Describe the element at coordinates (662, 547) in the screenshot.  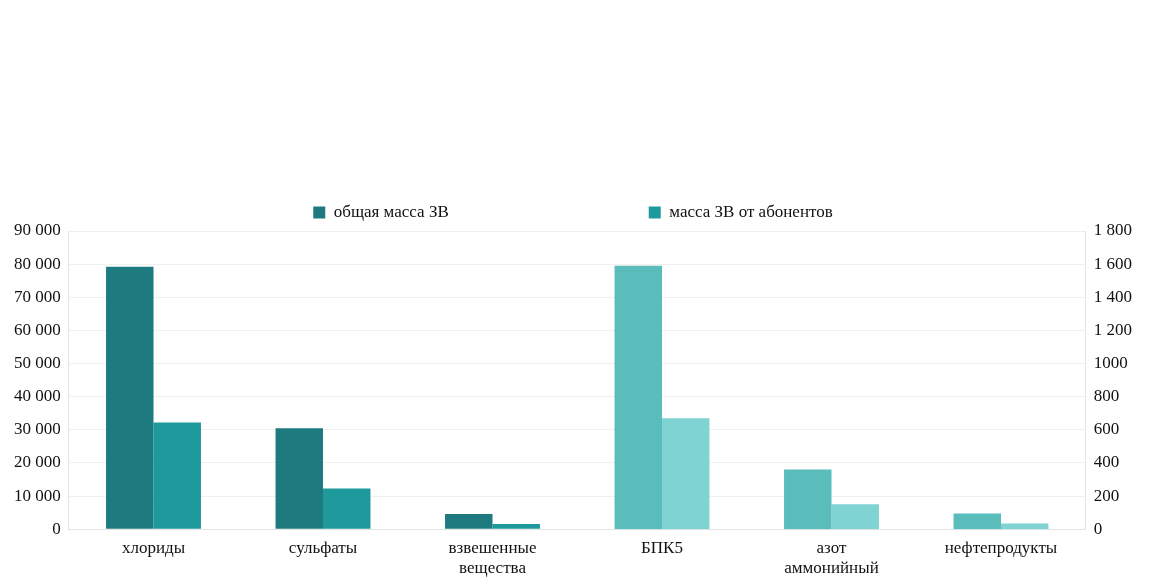
I see `x-tick-label: БПК5` at that location.